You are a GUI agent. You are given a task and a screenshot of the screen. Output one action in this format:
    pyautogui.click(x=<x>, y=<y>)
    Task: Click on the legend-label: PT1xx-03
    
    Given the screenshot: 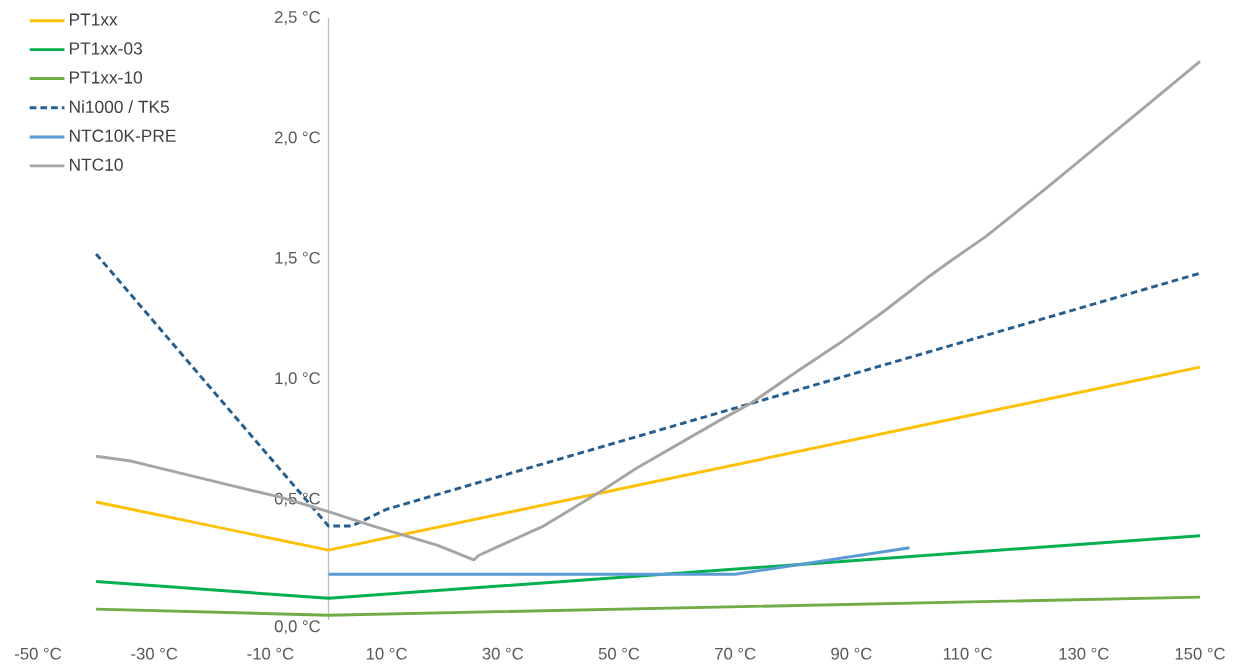 What is the action you would take?
    pyautogui.click(x=105, y=48)
    